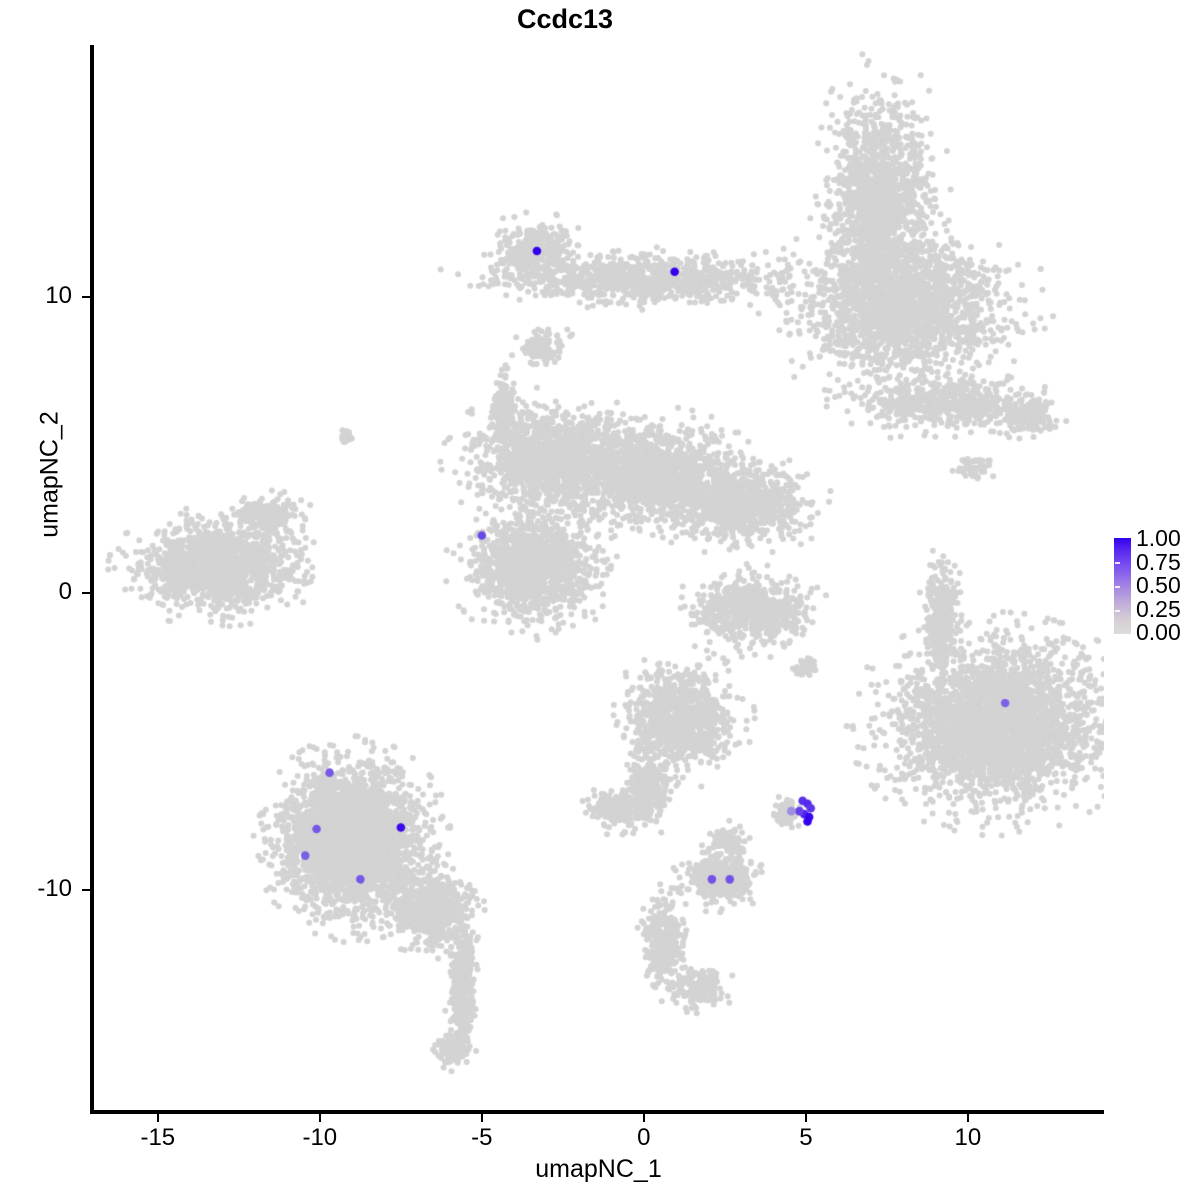 The height and width of the screenshot is (1200, 1200). What do you see at coordinates (1158, 561) in the screenshot?
I see `legend-label: 0.75` at bounding box center [1158, 561].